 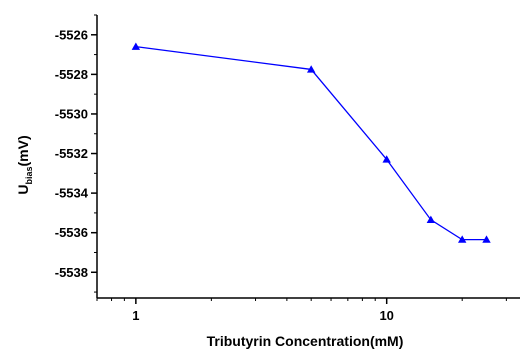 I want to click on y-tick-label: -5534, so click(x=72, y=193).